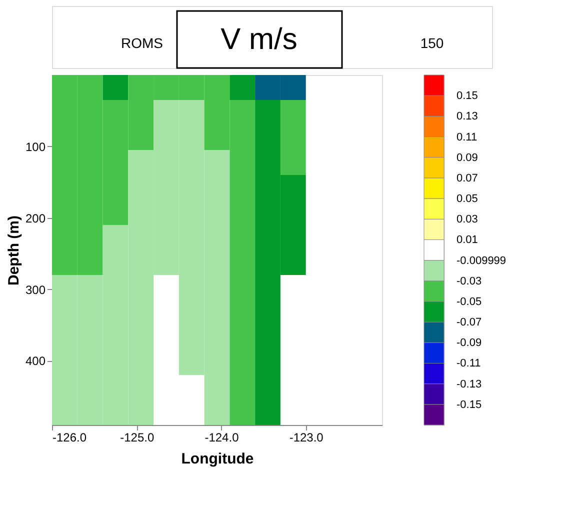  What do you see at coordinates (217, 459) in the screenshot?
I see `x-axis-title: Longitude` at bounding box center [217, 459].